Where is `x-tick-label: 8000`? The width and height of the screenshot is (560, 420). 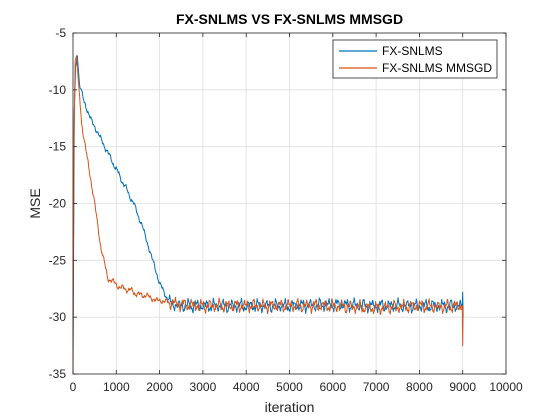 x-tick-label: 8000 is located at coordinates (419, 387).